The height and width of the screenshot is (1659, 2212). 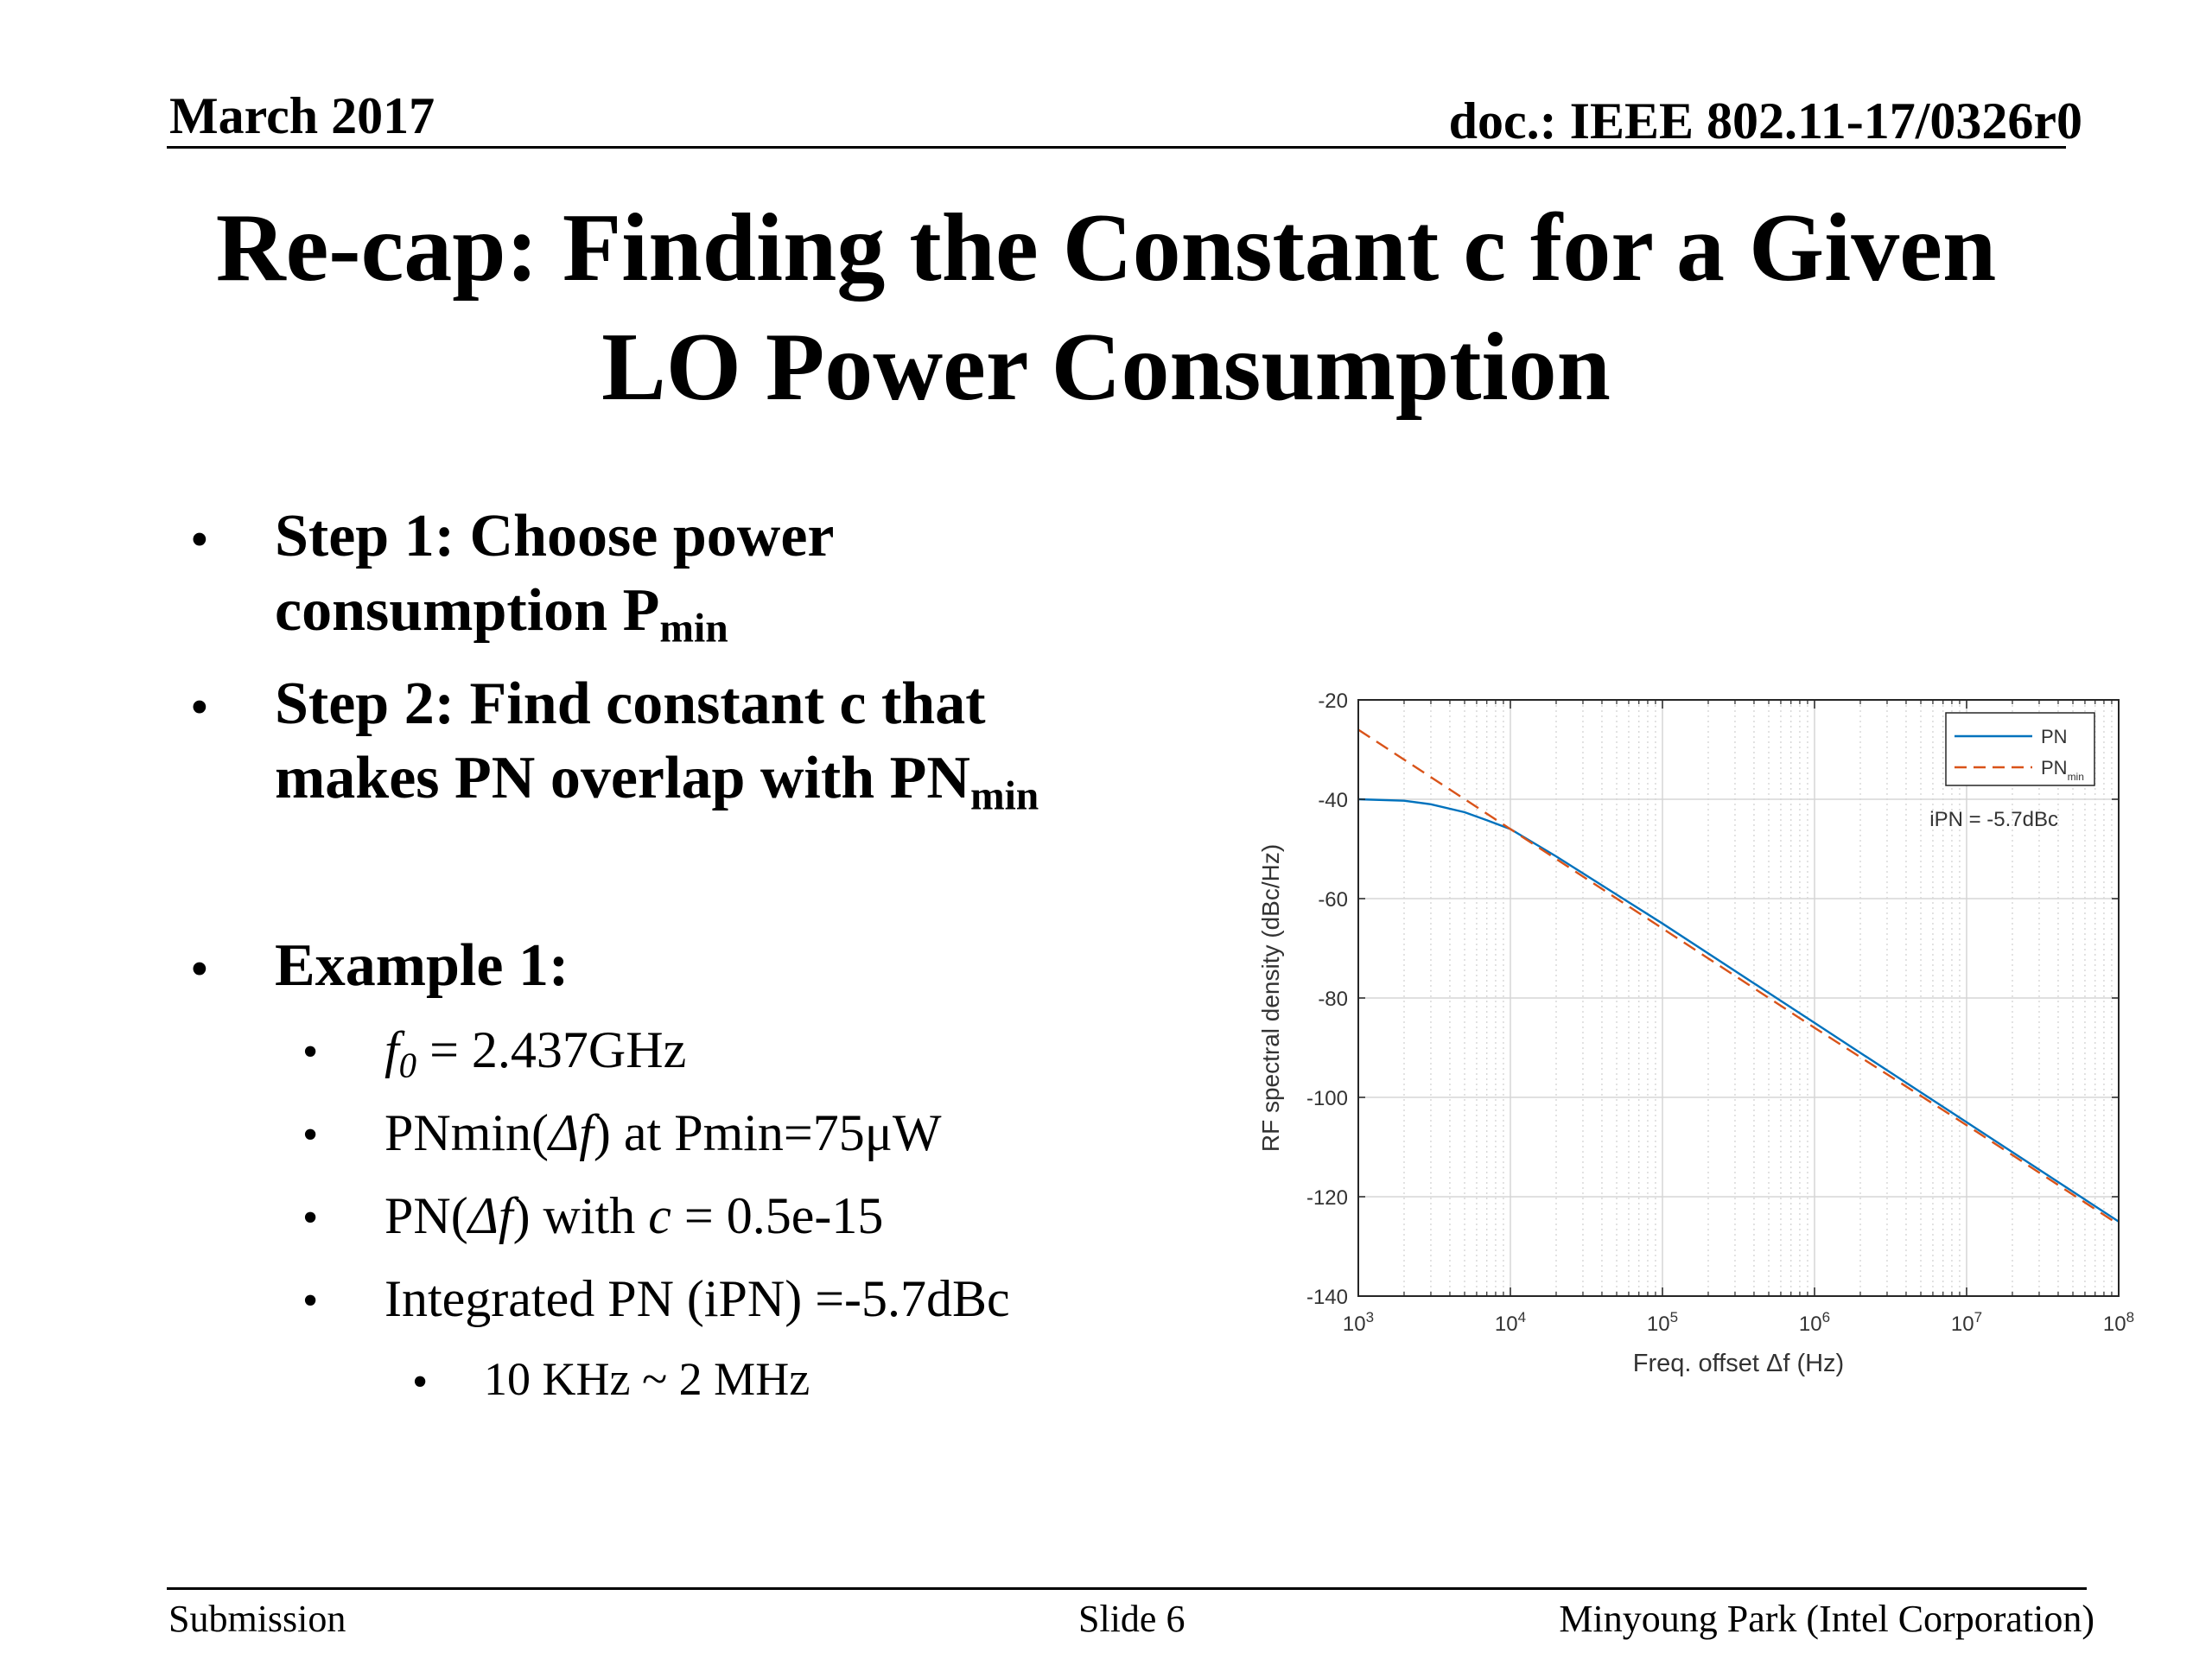 What do you see at coordinates (1270, 998) in the screenshot?
I see `y-axis-label: RF spectral density (dBc/Hz)` at bounding box center [1270, 998].